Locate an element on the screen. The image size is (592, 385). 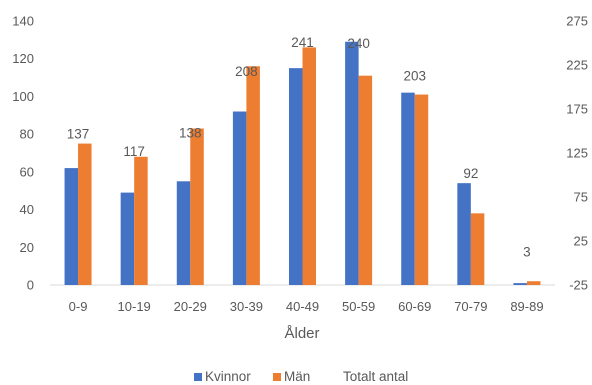
right-axis-tick-label: 275 is located at coordinates (577, 21).